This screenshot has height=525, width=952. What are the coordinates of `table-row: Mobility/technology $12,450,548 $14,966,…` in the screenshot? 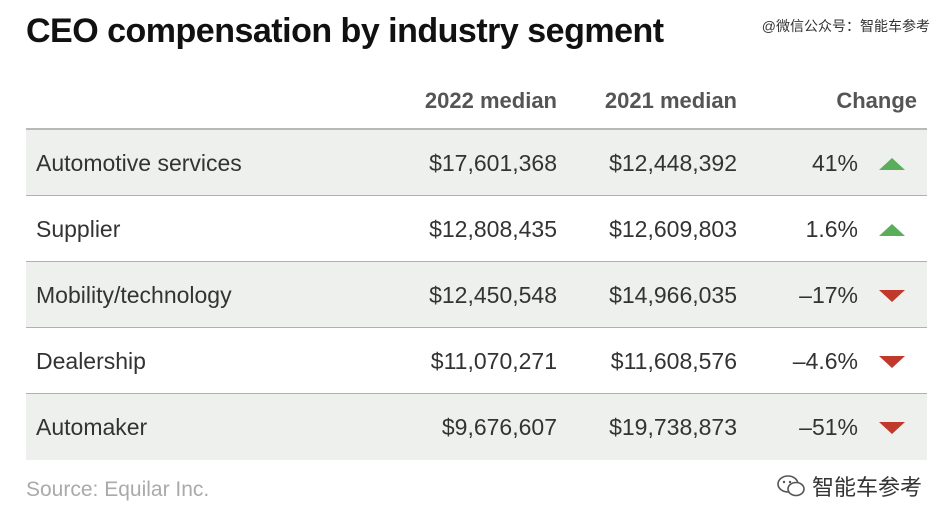 It's located at (476, 295).